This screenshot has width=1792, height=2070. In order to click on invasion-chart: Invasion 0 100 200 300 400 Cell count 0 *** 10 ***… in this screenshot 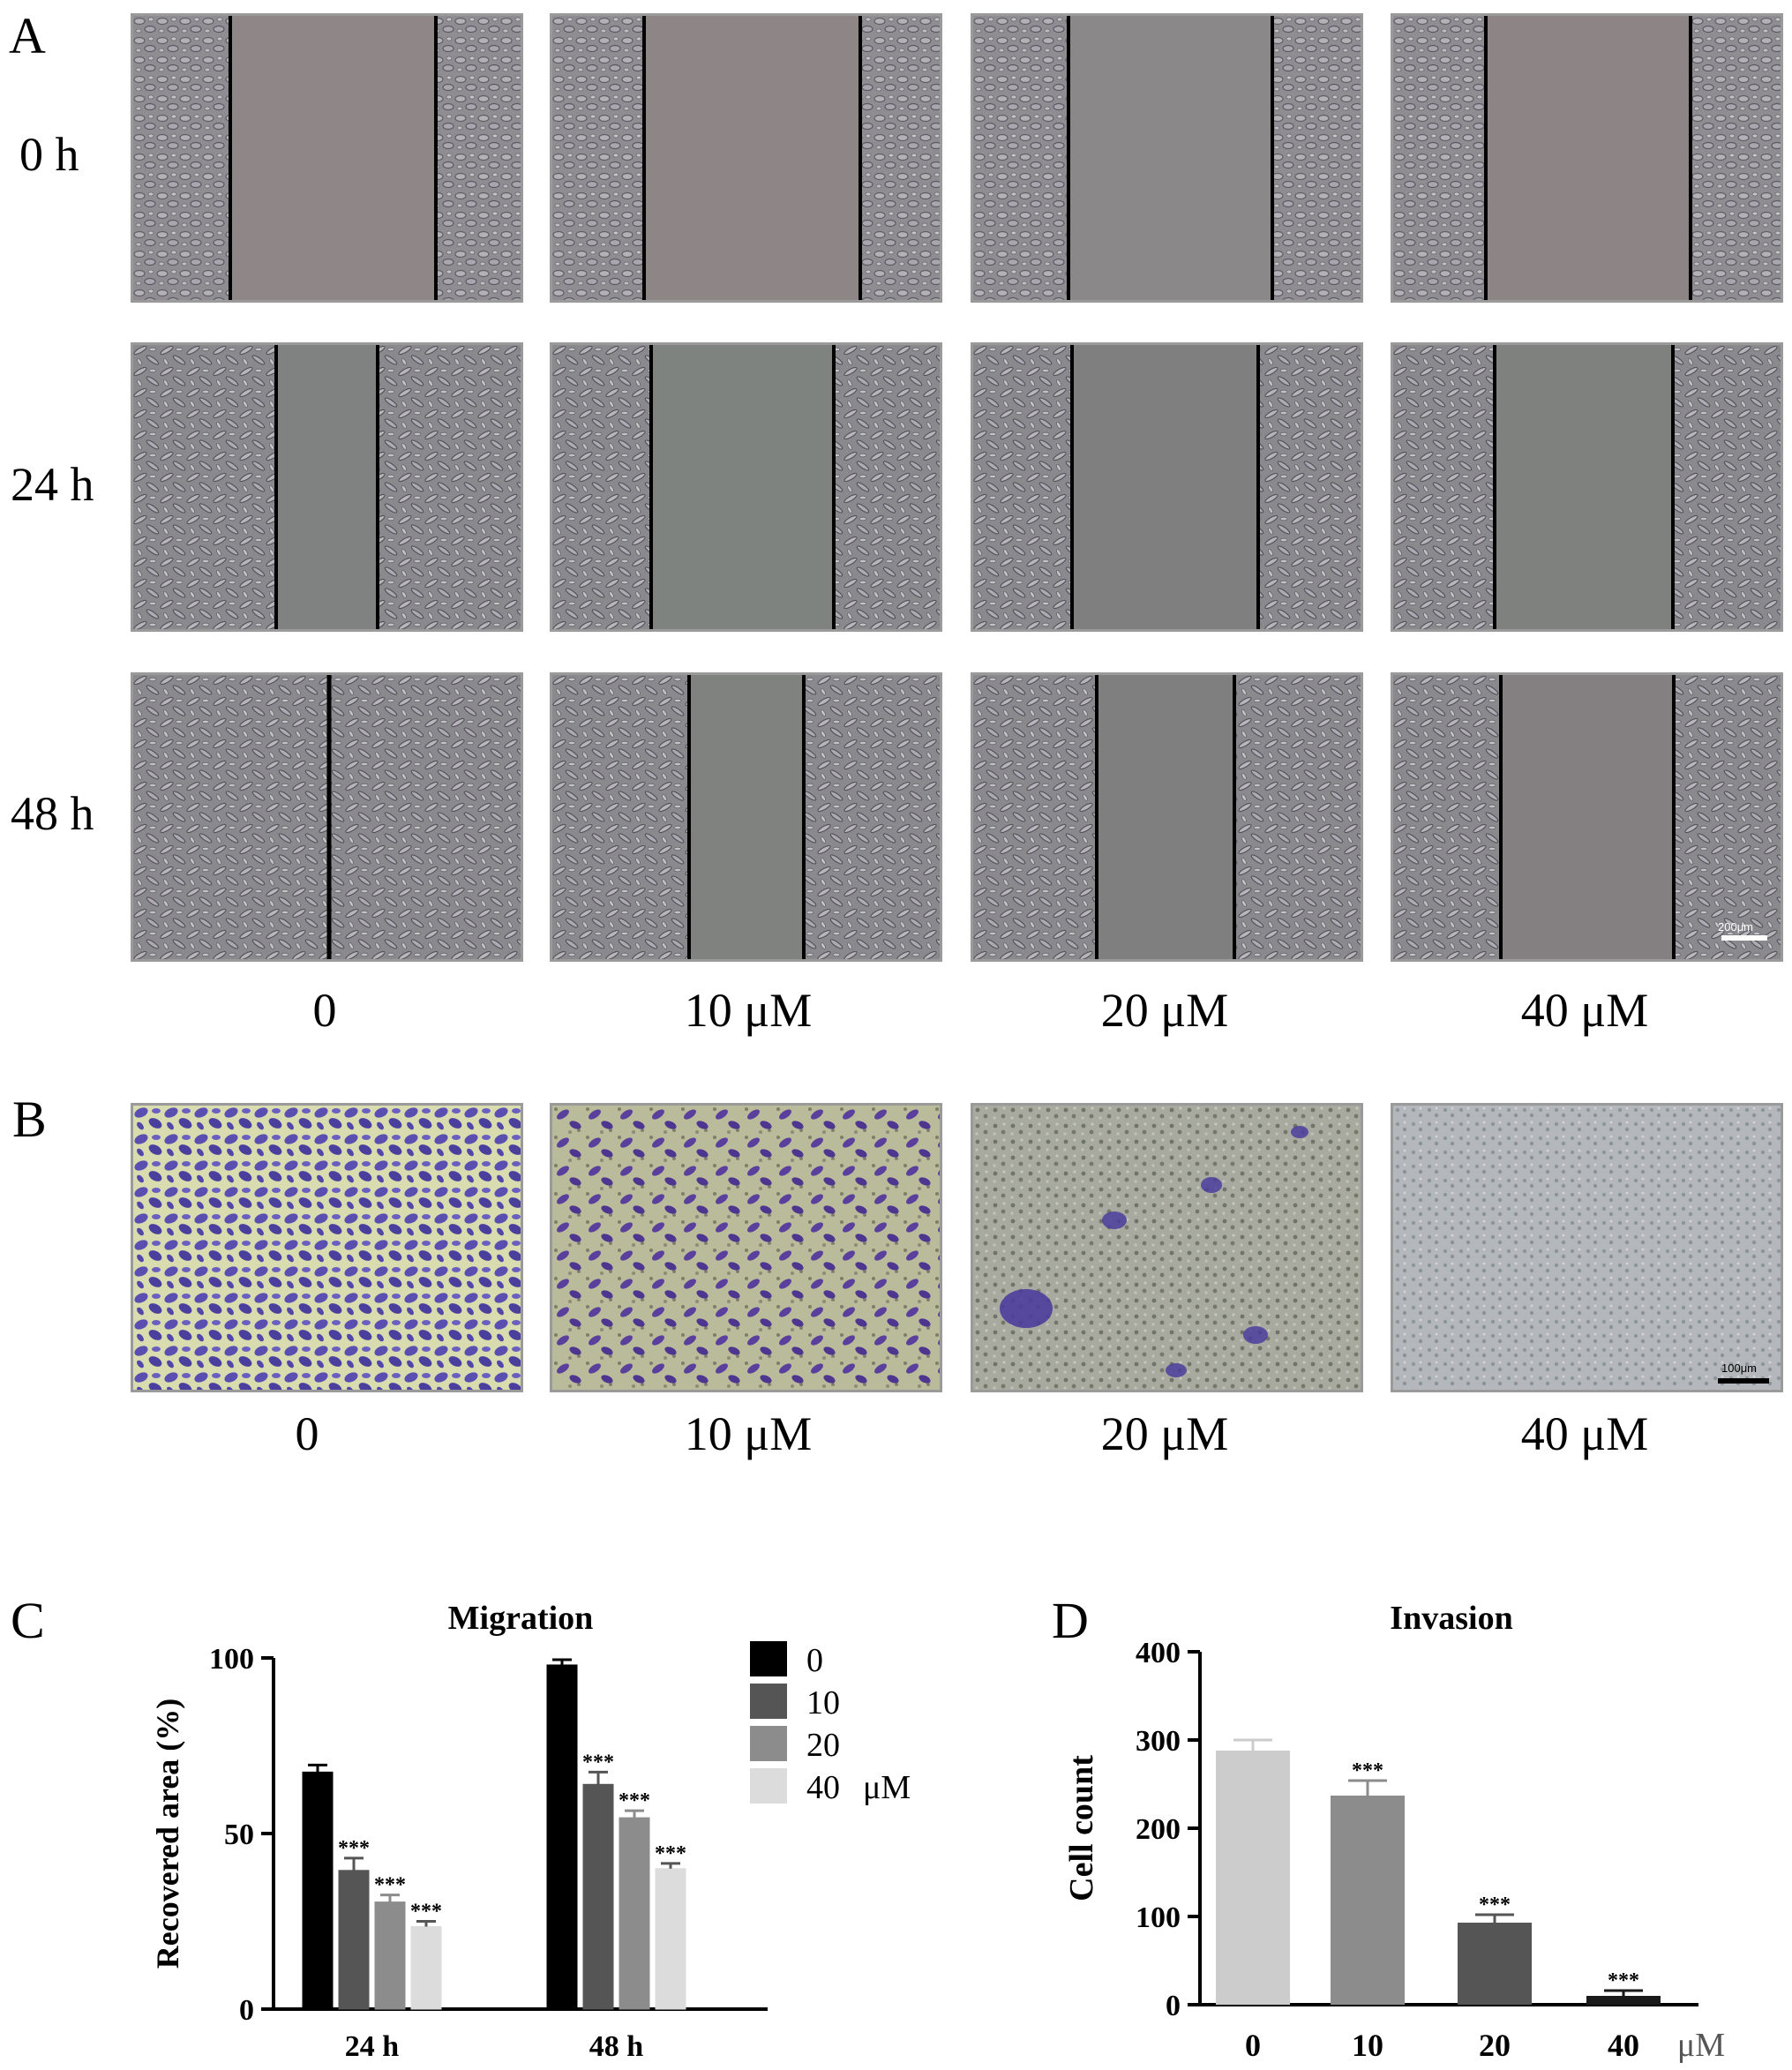, I will do `click(1394, 1832)`.